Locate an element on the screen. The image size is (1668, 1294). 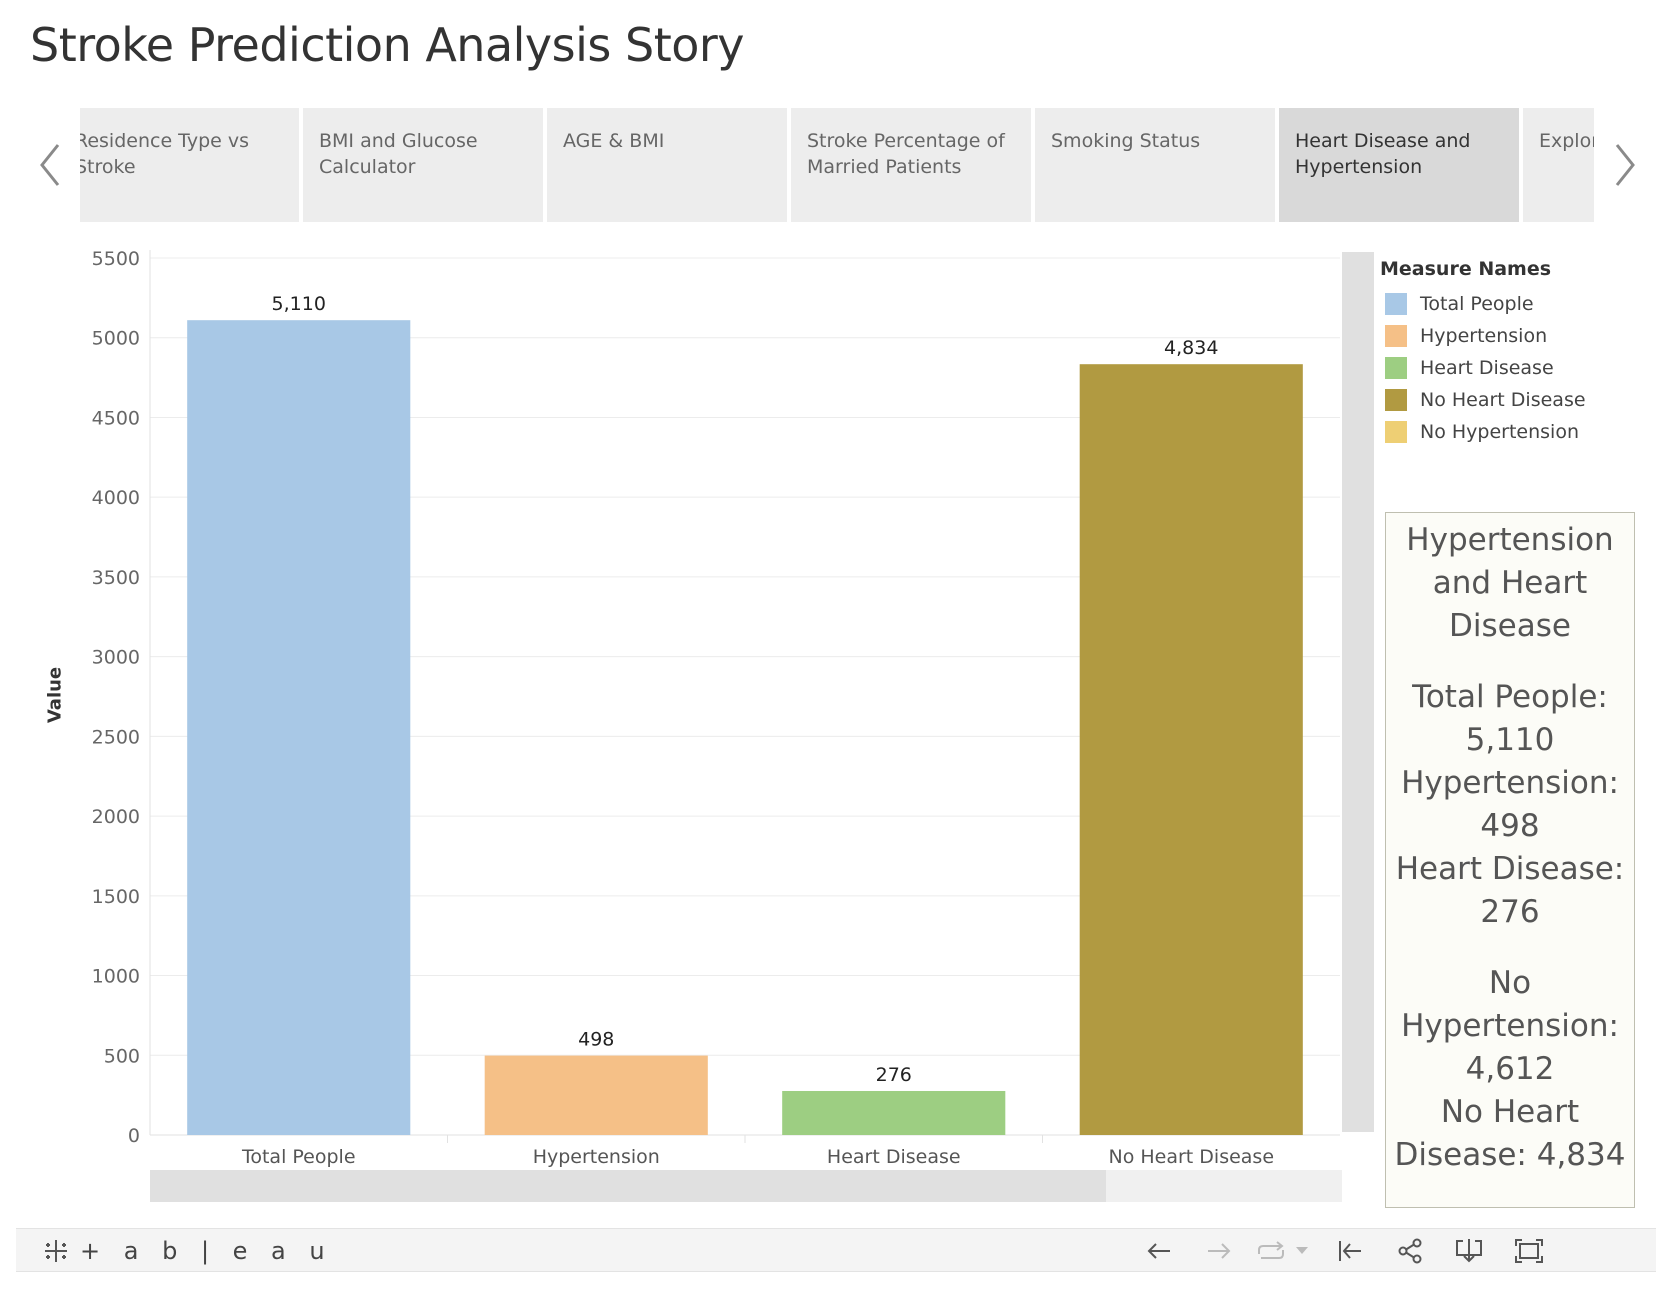
download-button is located at coordinates (1469, 1251).